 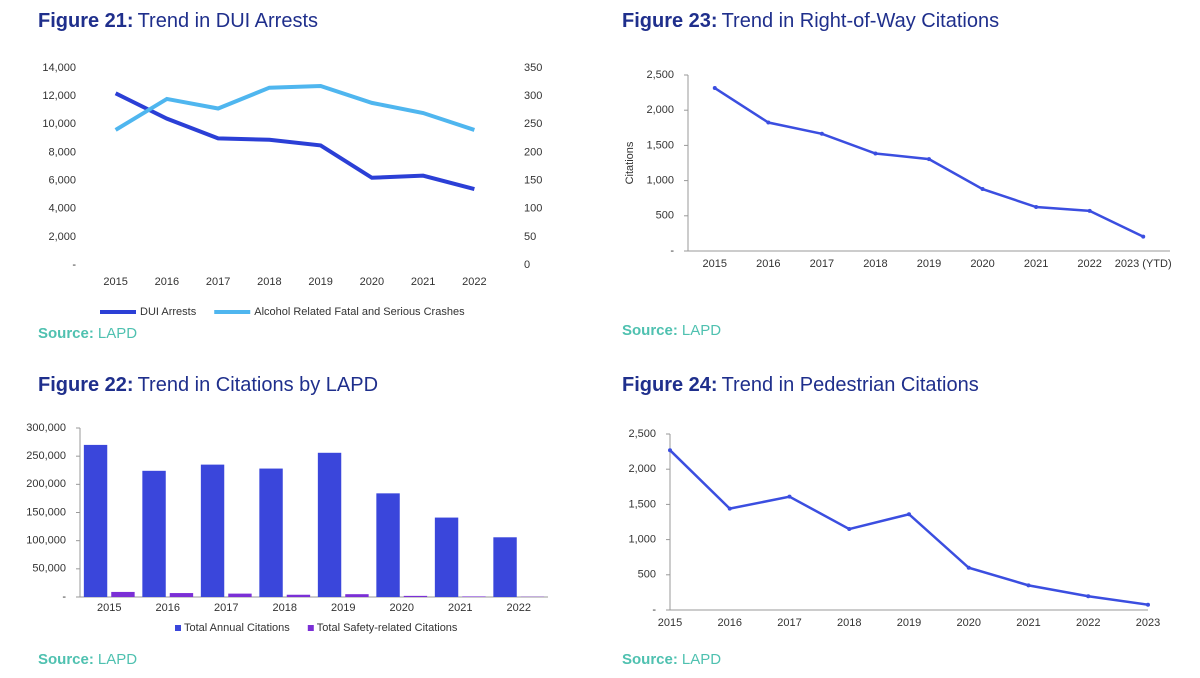 I want to click on figure-title: Figure 22: Trend in Citations by LAPD, so click(x=208, y=385).